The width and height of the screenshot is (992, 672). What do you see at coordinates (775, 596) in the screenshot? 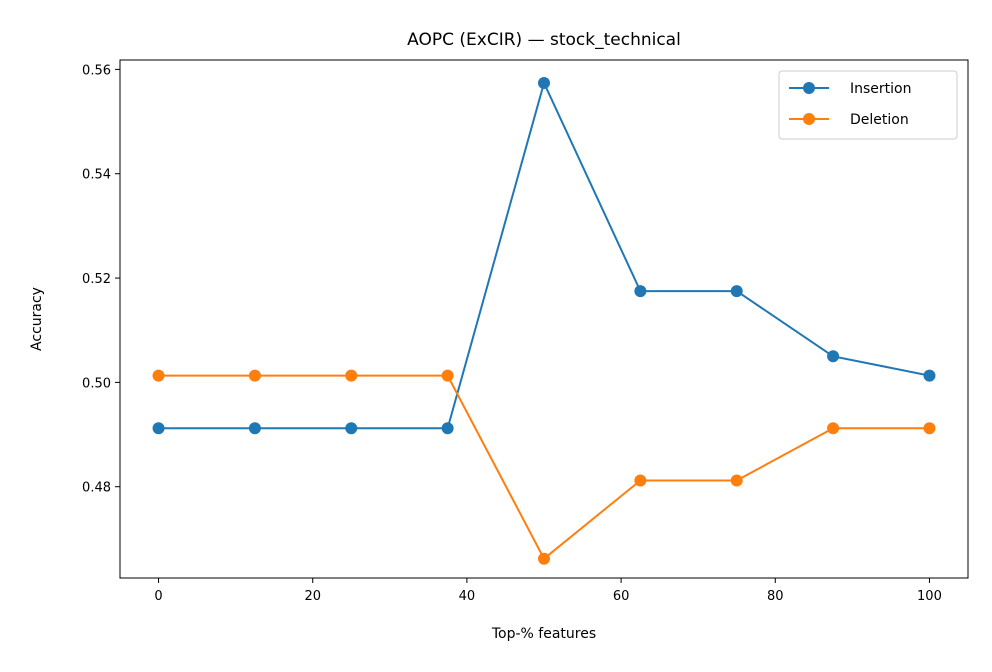
I see `x-tick-label: 80` at bounding box center [775, 596].